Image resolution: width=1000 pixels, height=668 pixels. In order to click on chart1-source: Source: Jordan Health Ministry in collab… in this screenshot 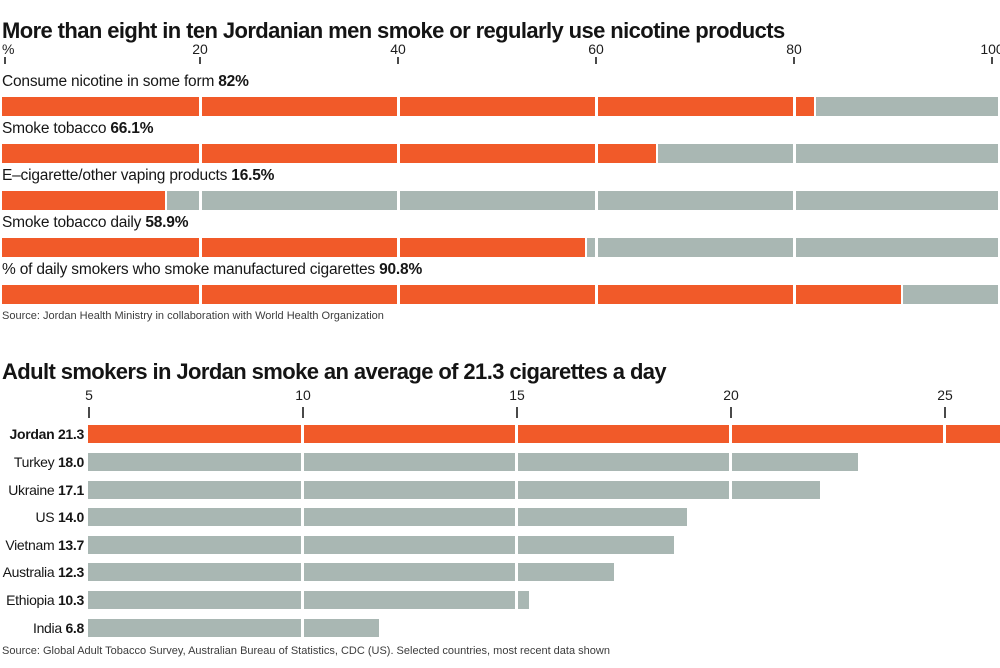, I will do `click(193, 316)`.